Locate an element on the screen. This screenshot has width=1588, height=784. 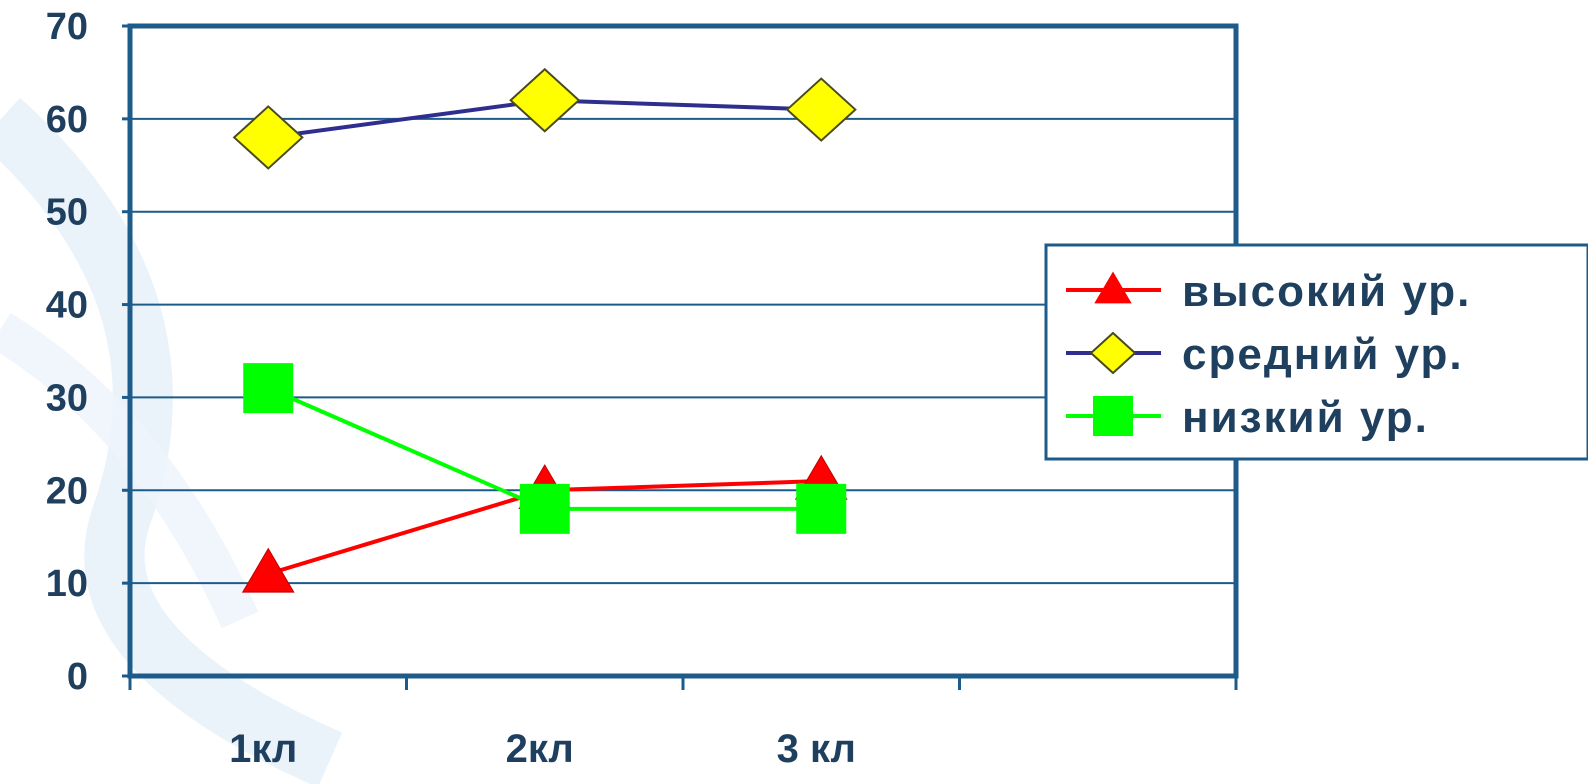
legend-box is located at coordinates (1316, 352).